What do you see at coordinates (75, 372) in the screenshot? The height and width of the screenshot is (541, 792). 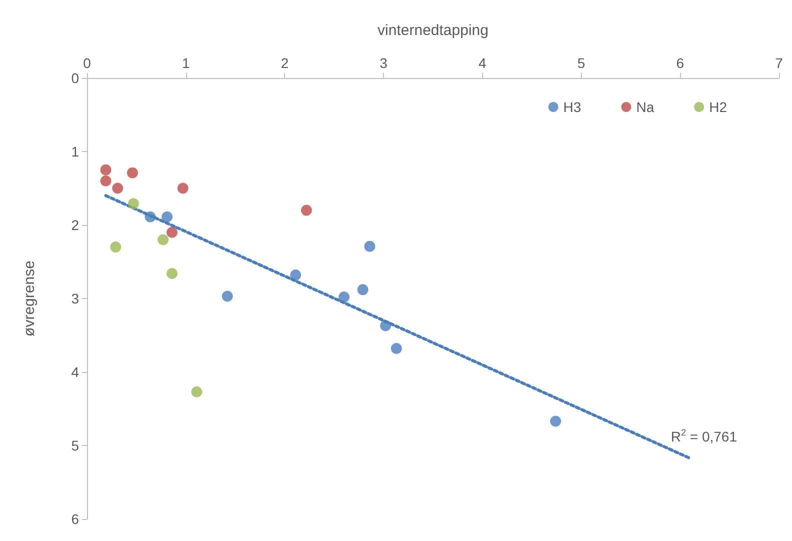 I see `y-tick-label: 4` at bounding box center [75, 372].